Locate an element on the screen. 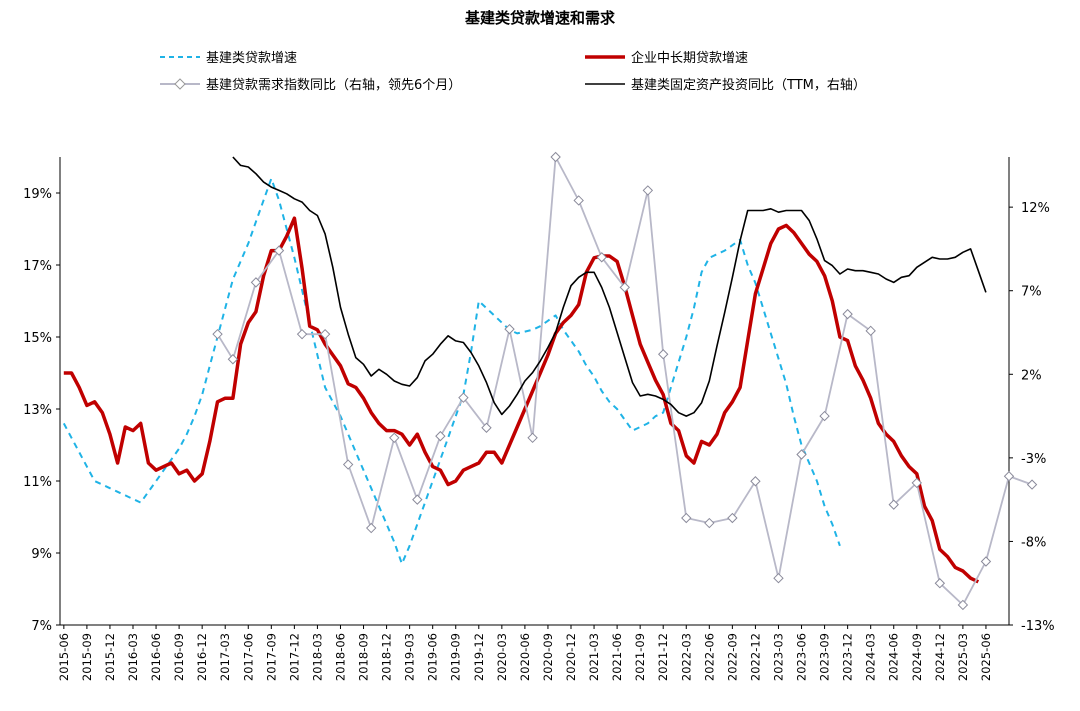 This screenshot has width=1080, height=711. left-axis-ticks: 7% 9% 11% 13% 15% 17% 19% is located at coordinates (41, 410).